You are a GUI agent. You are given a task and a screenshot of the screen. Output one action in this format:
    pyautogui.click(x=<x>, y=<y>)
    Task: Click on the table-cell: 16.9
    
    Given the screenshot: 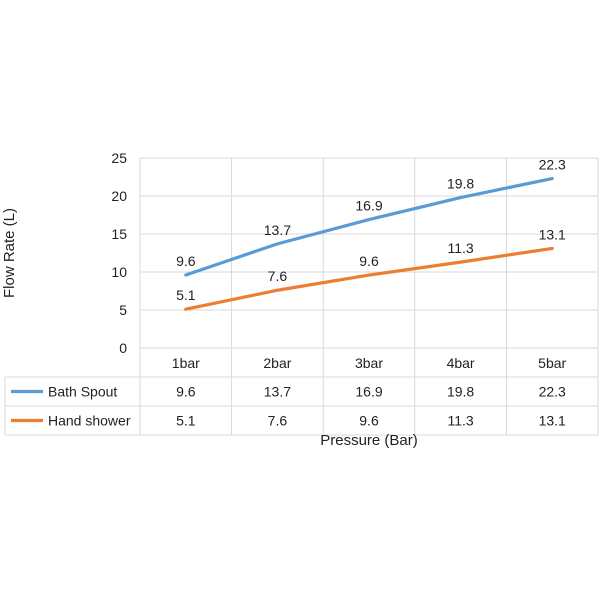 What is the action you would take?
    pyautogui.click(x=368, y=392)
    